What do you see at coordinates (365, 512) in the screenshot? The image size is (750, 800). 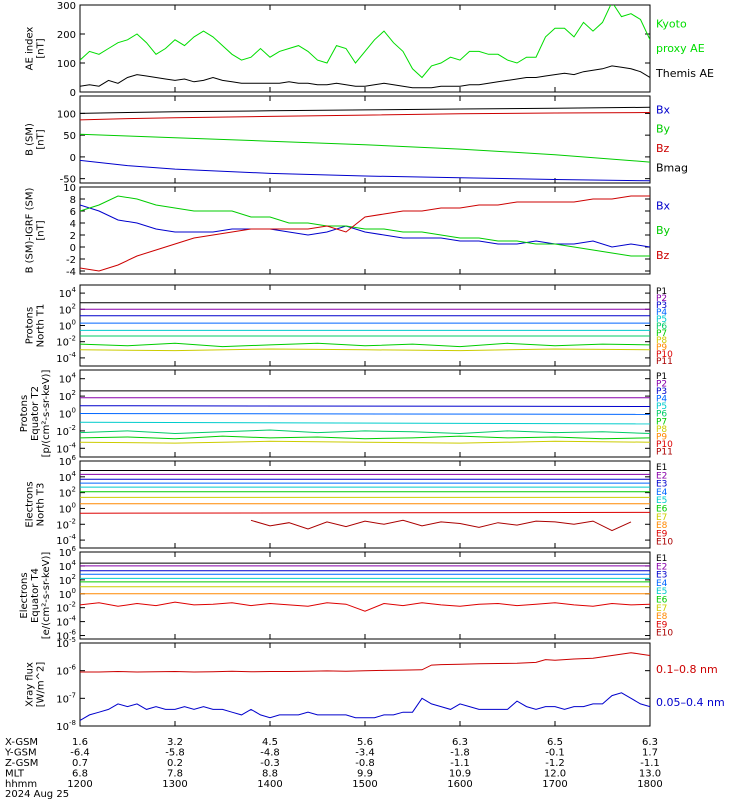 I see `series-line-e9` at bounding box center [365, 512].